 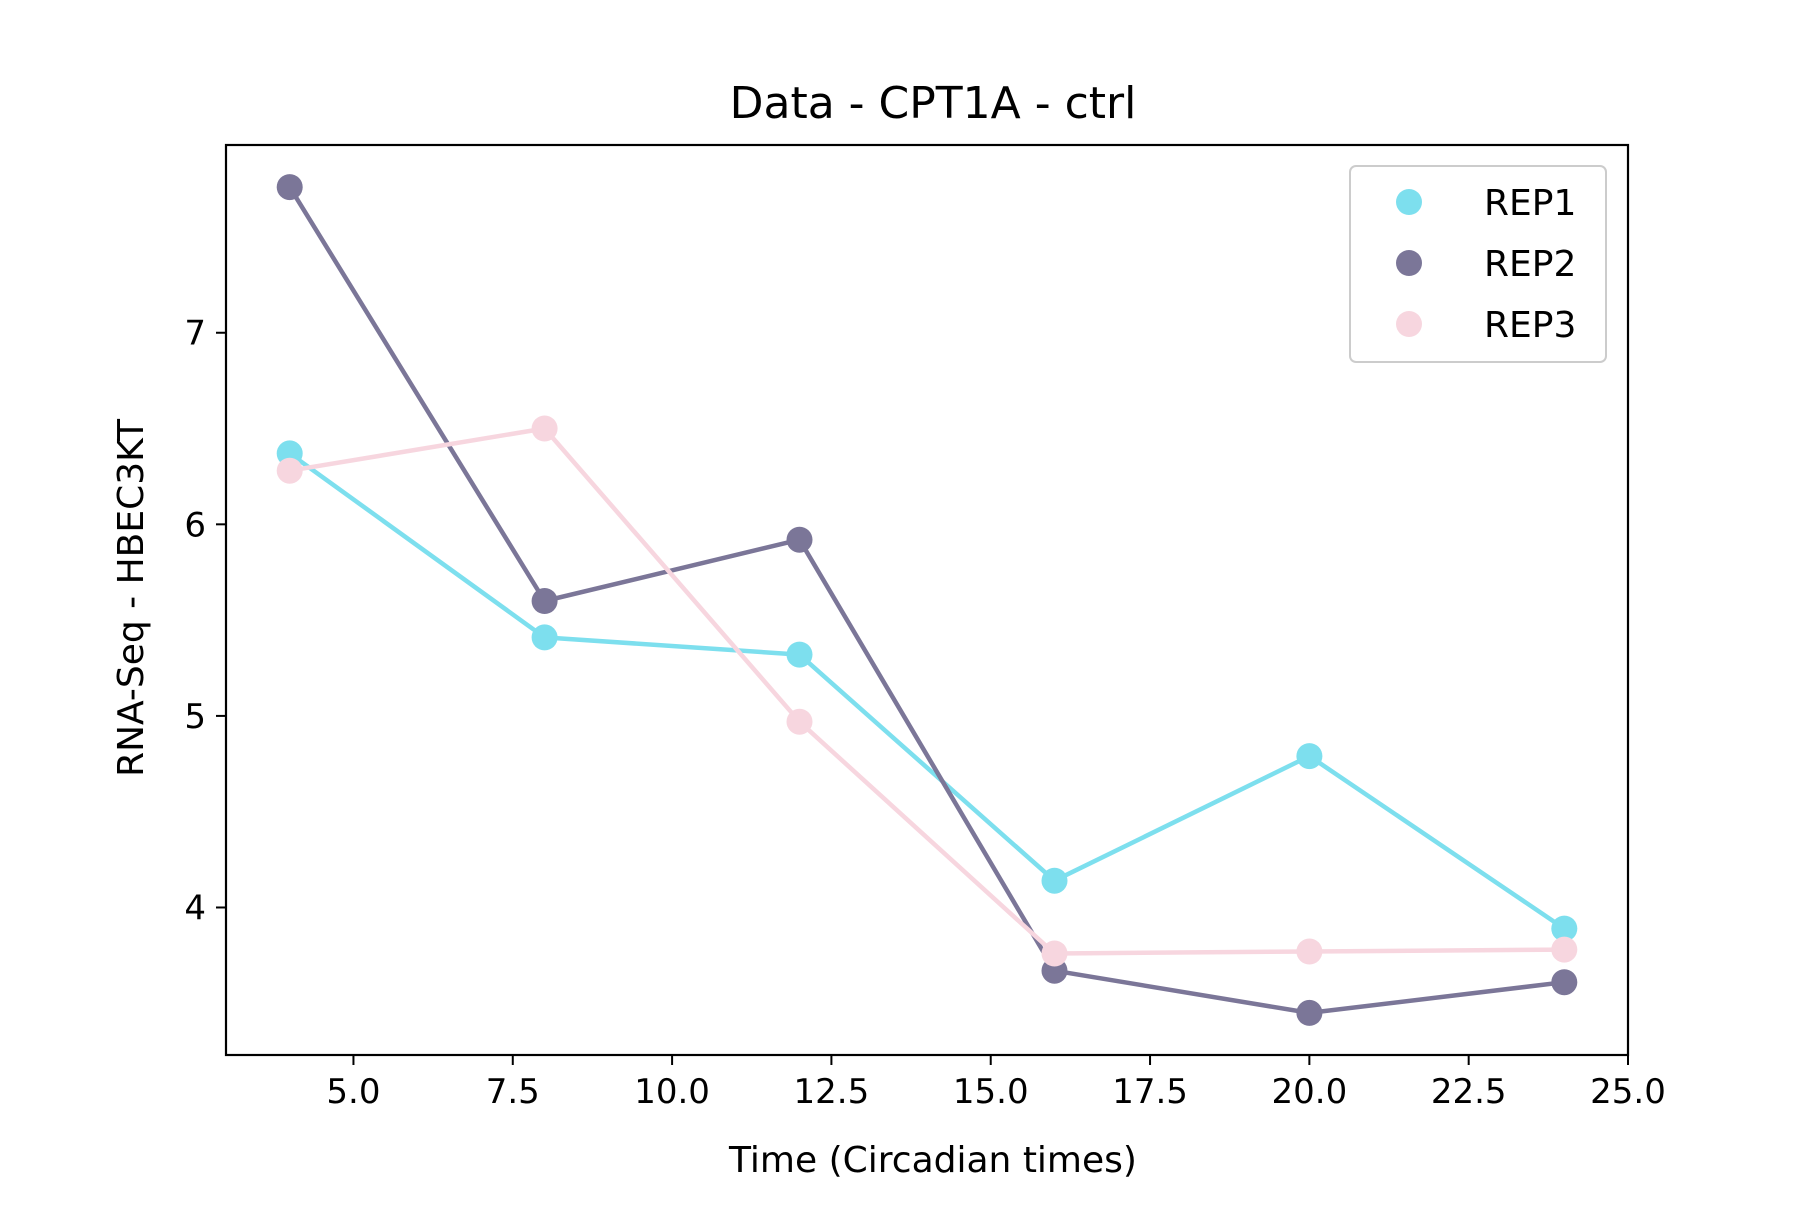 What do you see at coordinates (195, 908) in the screenshot?
I see `y-tick-label: 4` at bounding box center [195, 908].